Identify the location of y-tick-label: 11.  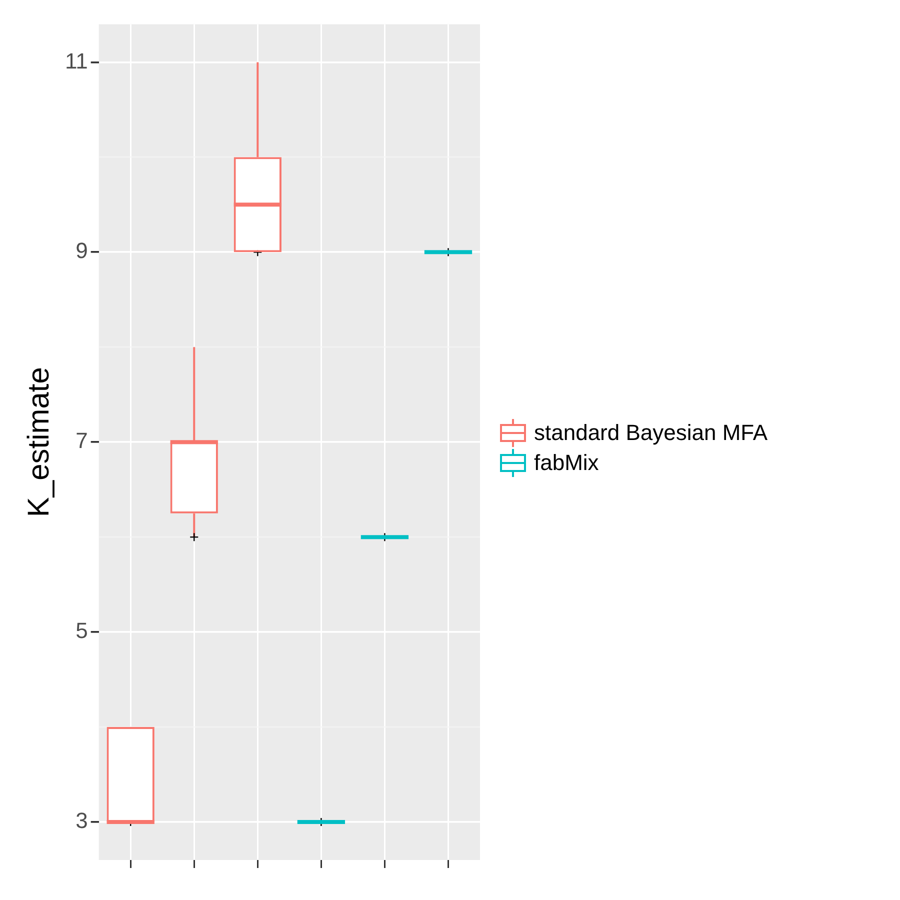
(76, 61).